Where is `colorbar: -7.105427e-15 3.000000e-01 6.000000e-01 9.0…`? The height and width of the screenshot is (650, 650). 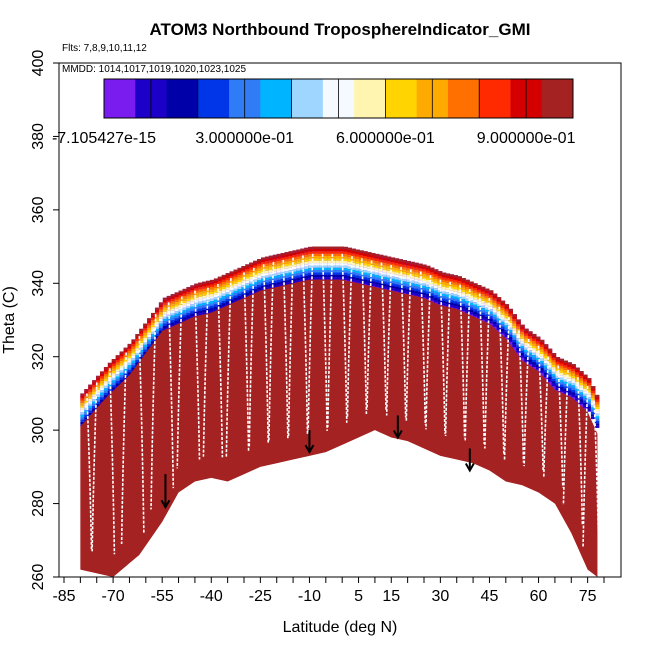 colorbar: -7.105427e-15 3.000000e-01 6.000000e-01 9.0… is located at coordinates (314, 112).